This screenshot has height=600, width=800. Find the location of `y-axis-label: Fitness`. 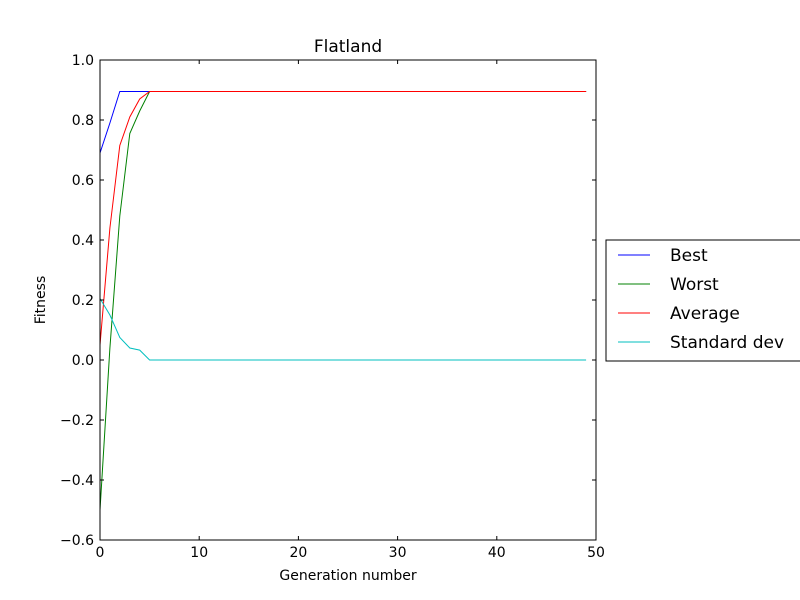

y-axis-label: Fitness is located at coordinates (41, 300).